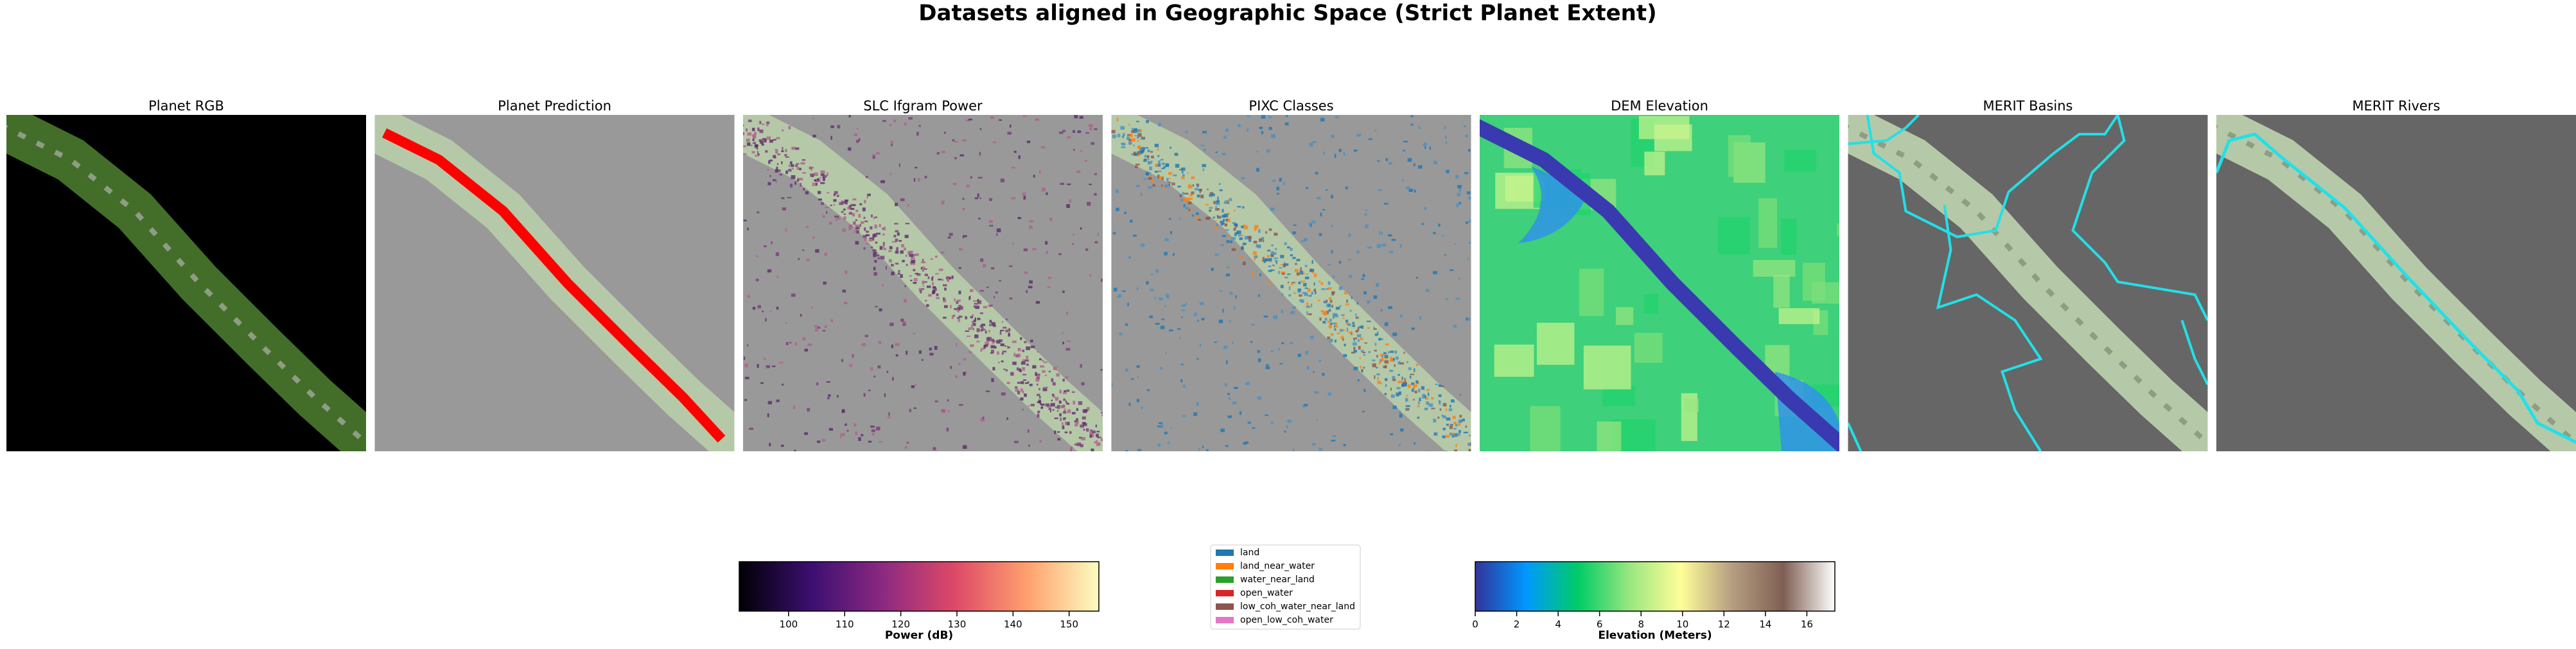  Describe the element at coordinates (2194, 353) in the screenshot. I see `basin-boundary` at that location.